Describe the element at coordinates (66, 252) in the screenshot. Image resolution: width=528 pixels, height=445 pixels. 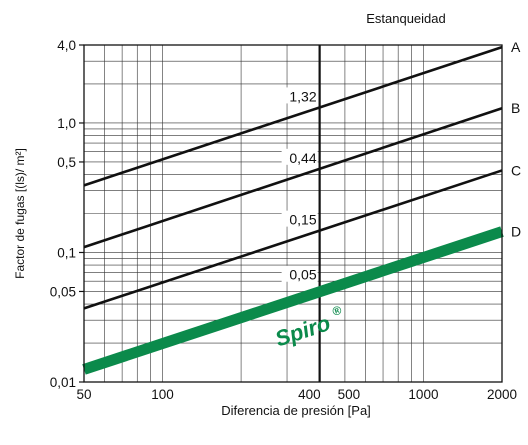
I see `y-tick-label-0,1: 0,1` at that location.